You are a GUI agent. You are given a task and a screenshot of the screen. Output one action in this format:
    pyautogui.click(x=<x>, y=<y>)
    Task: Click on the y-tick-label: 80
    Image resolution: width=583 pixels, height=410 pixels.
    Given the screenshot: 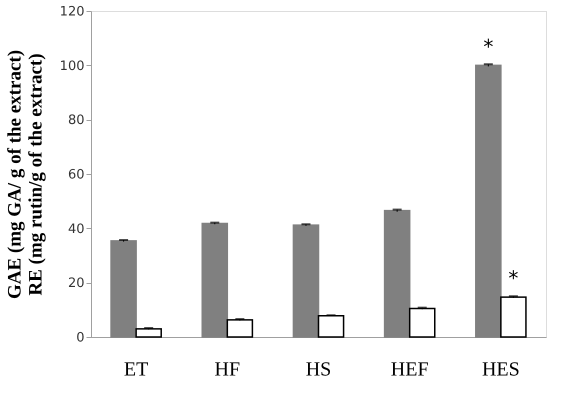 What is the action you would take?
    pyautogui.click(x=76, y=120)
    